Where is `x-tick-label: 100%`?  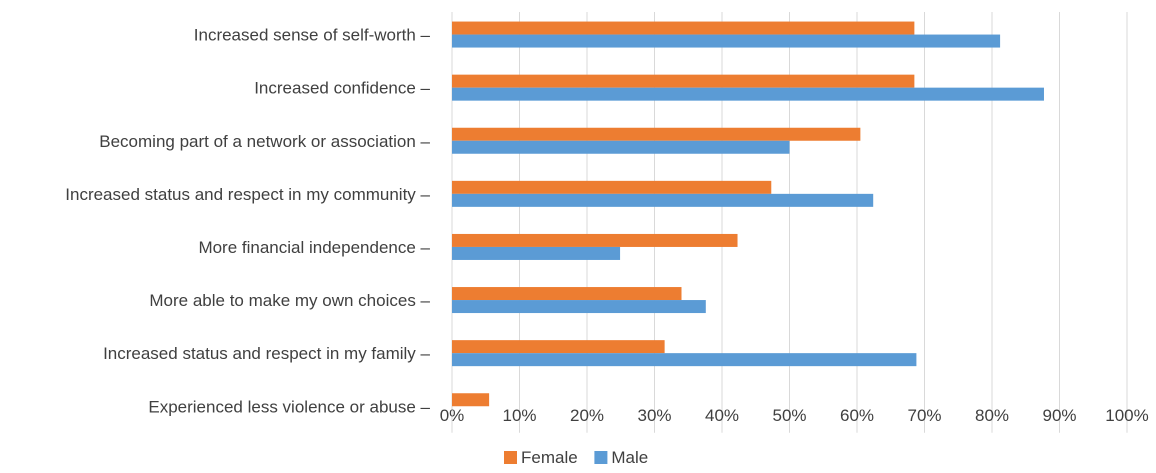
x-tick-label: 100% is located at coordinates (1126, 415).